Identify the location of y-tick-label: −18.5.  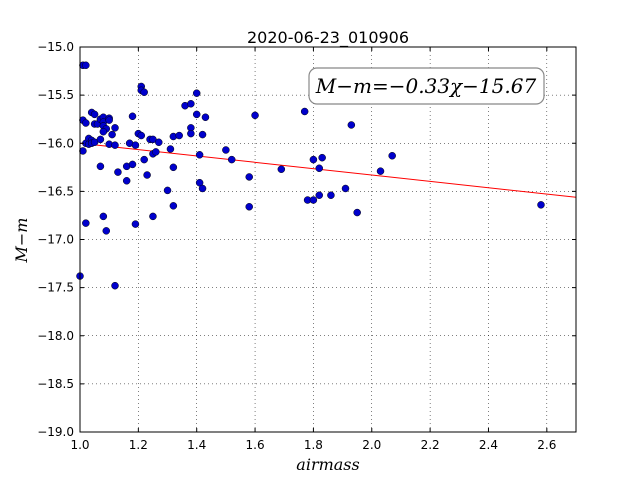
(55, 384).